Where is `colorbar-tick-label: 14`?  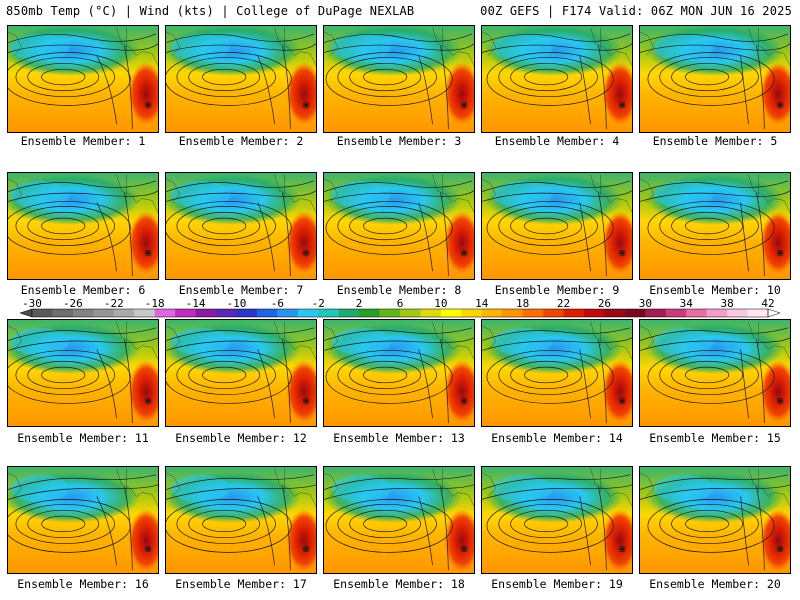 colorbar-tick-label: 14 is located at coordinates (482, 303).